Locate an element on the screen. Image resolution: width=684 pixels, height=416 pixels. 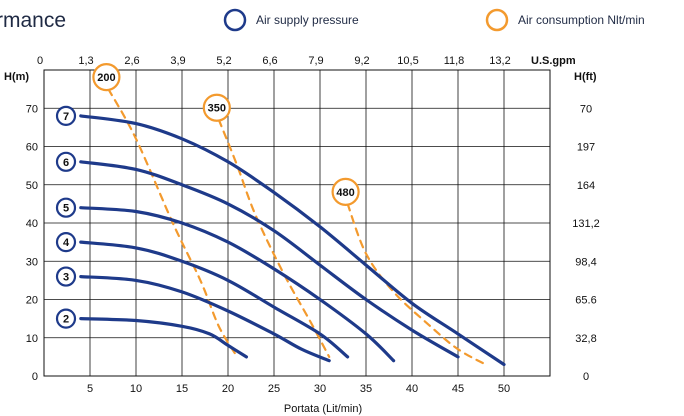
pressure-badge-label: 6 is located at coordinates (66, 163).